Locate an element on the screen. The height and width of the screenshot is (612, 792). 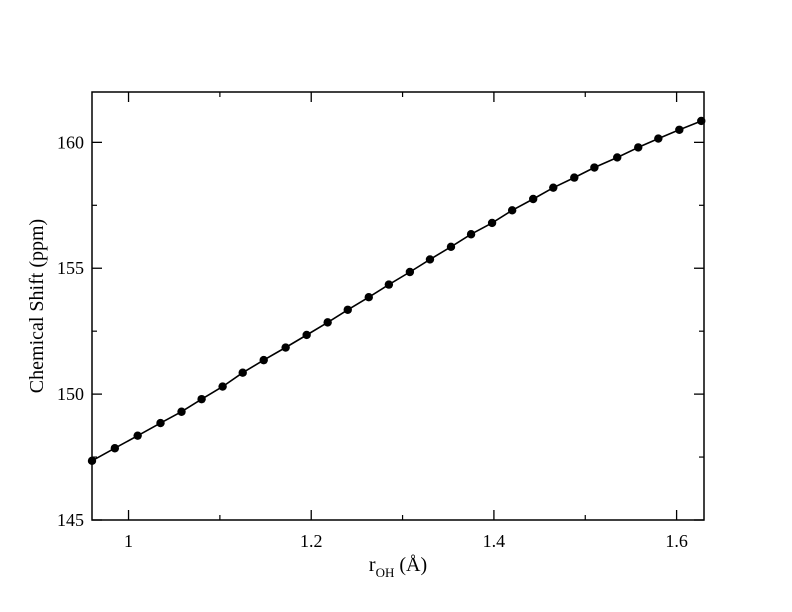
x-axis-label-subscript: OH is located at coordinates (385, 572).